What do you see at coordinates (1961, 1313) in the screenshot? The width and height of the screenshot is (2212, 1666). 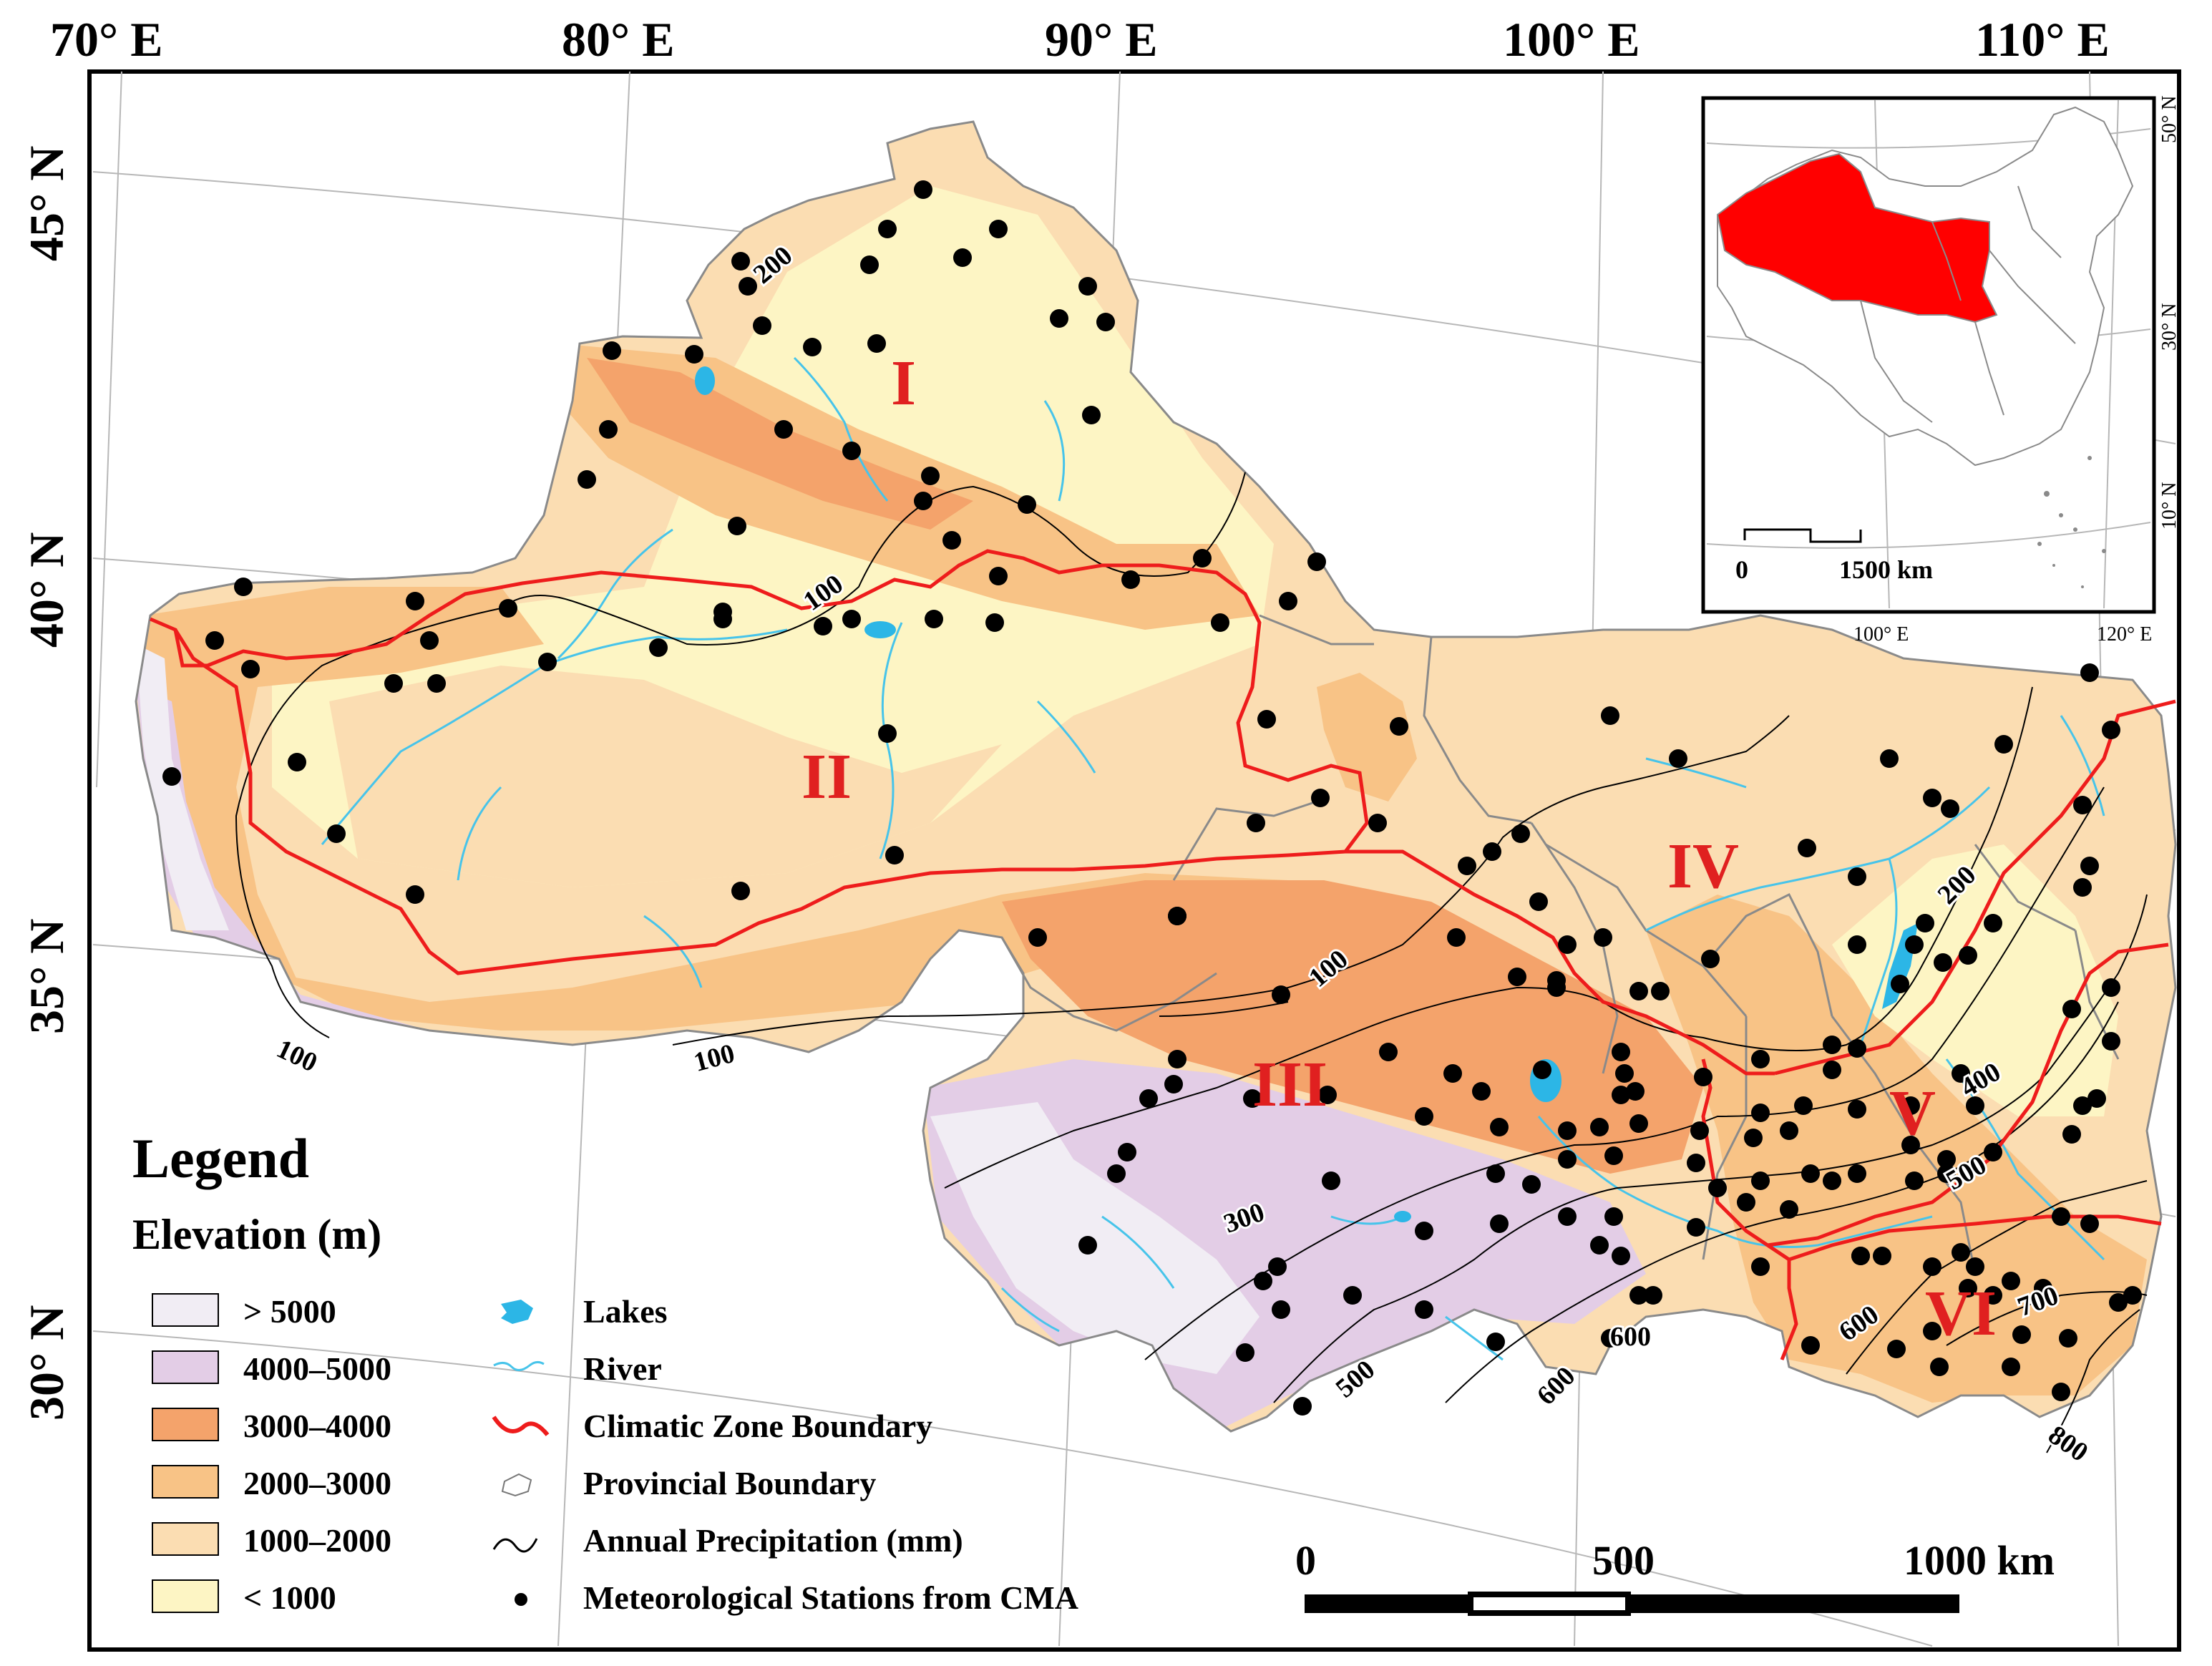 I see `zone-label-VI: VI` at bounding box center [1961, 1313].